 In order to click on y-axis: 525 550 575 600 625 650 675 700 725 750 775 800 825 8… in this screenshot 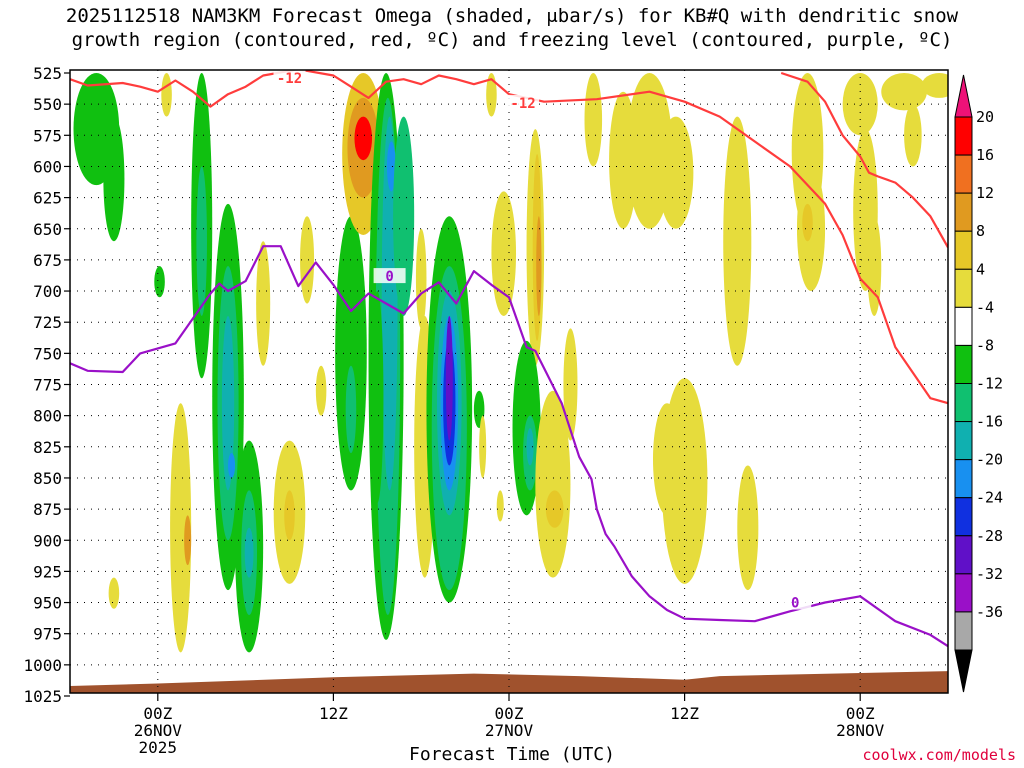, I will do `click(46, 385)`.